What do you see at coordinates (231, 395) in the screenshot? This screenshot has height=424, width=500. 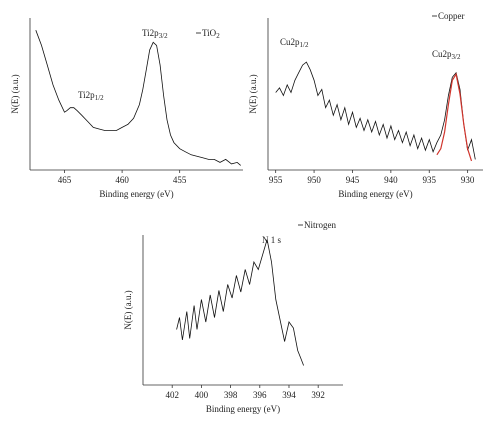 I see `x-tick-label: 398` at bounding box center [231, 395].